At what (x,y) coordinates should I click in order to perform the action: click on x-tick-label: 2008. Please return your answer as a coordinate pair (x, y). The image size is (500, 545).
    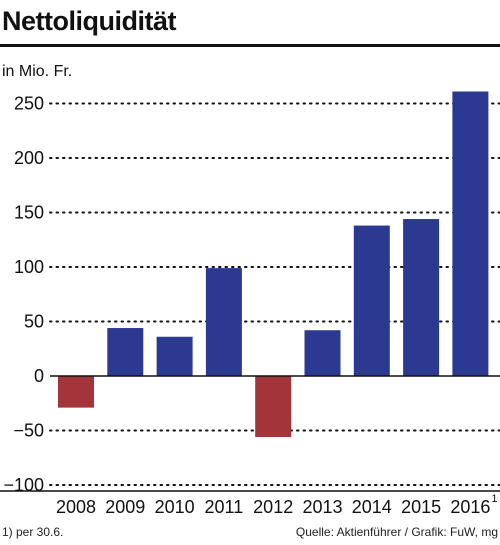
    Looking at the image, I should click on (76, 507).